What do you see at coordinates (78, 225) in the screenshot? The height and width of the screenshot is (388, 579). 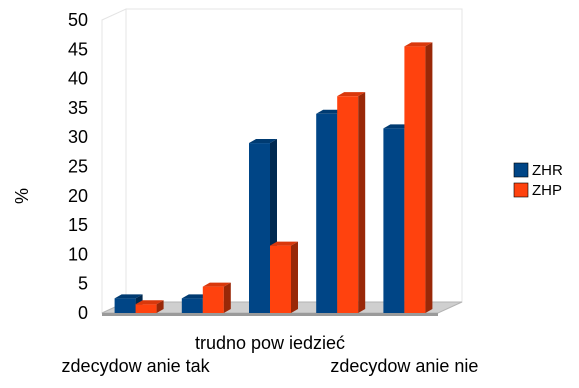 I see `y-tick-label: 15` at bounding box center [78, 225].